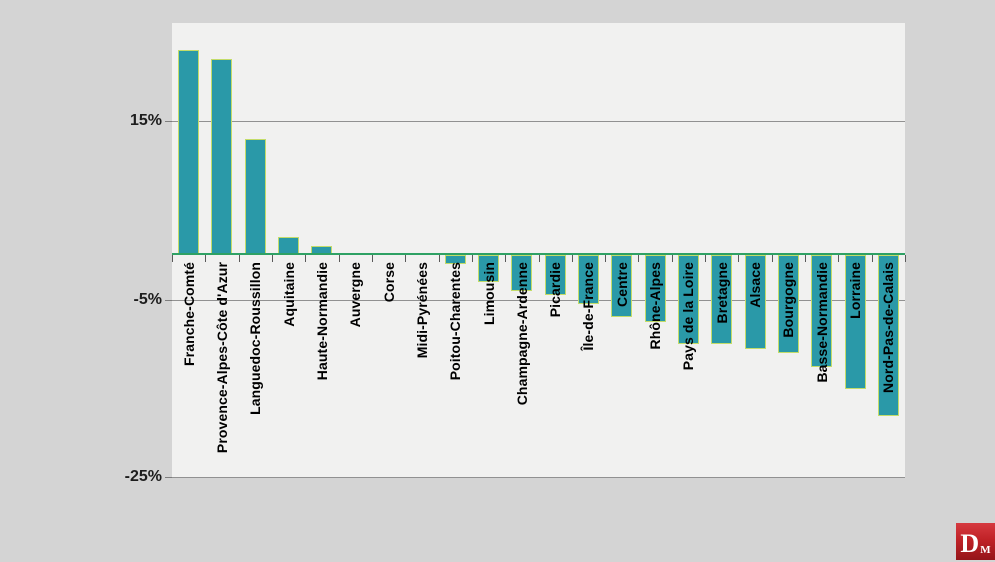 The height and width of the screenshot is (562, 995). What do you see at coordinates (422, 310) in the screenshot?
I see `x-axis-label: Midi-Pyrénées` at bounding box center [422, 310].